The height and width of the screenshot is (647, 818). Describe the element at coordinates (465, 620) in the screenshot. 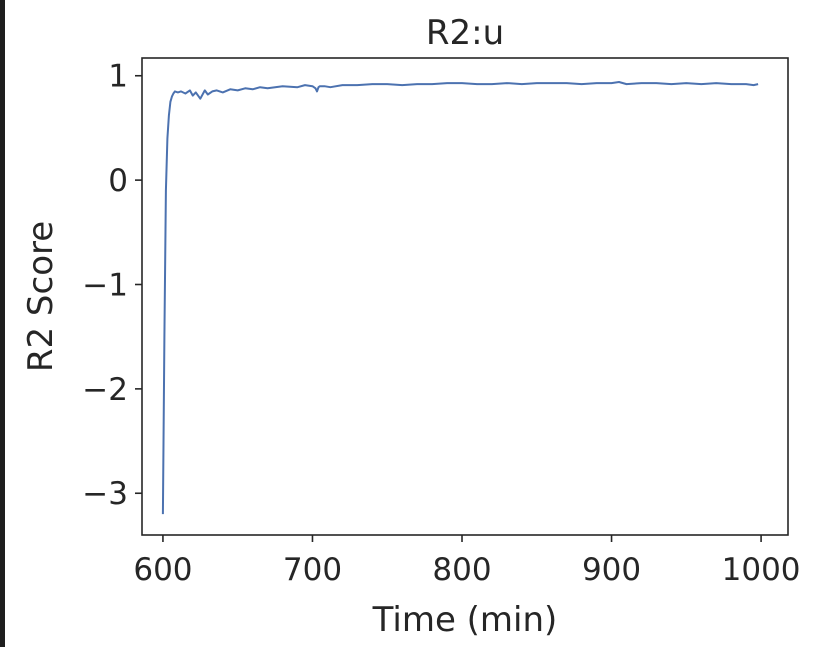

I see `x-axis-label: Time (min)` at that location.